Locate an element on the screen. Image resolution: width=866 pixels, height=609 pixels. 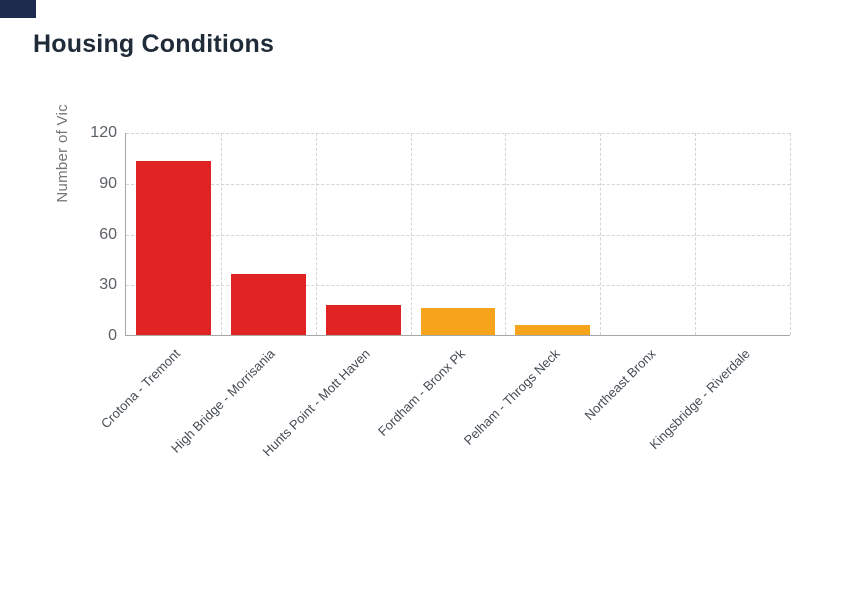
bar-high-bridge-morrisania is located at coordinates (268, 304).